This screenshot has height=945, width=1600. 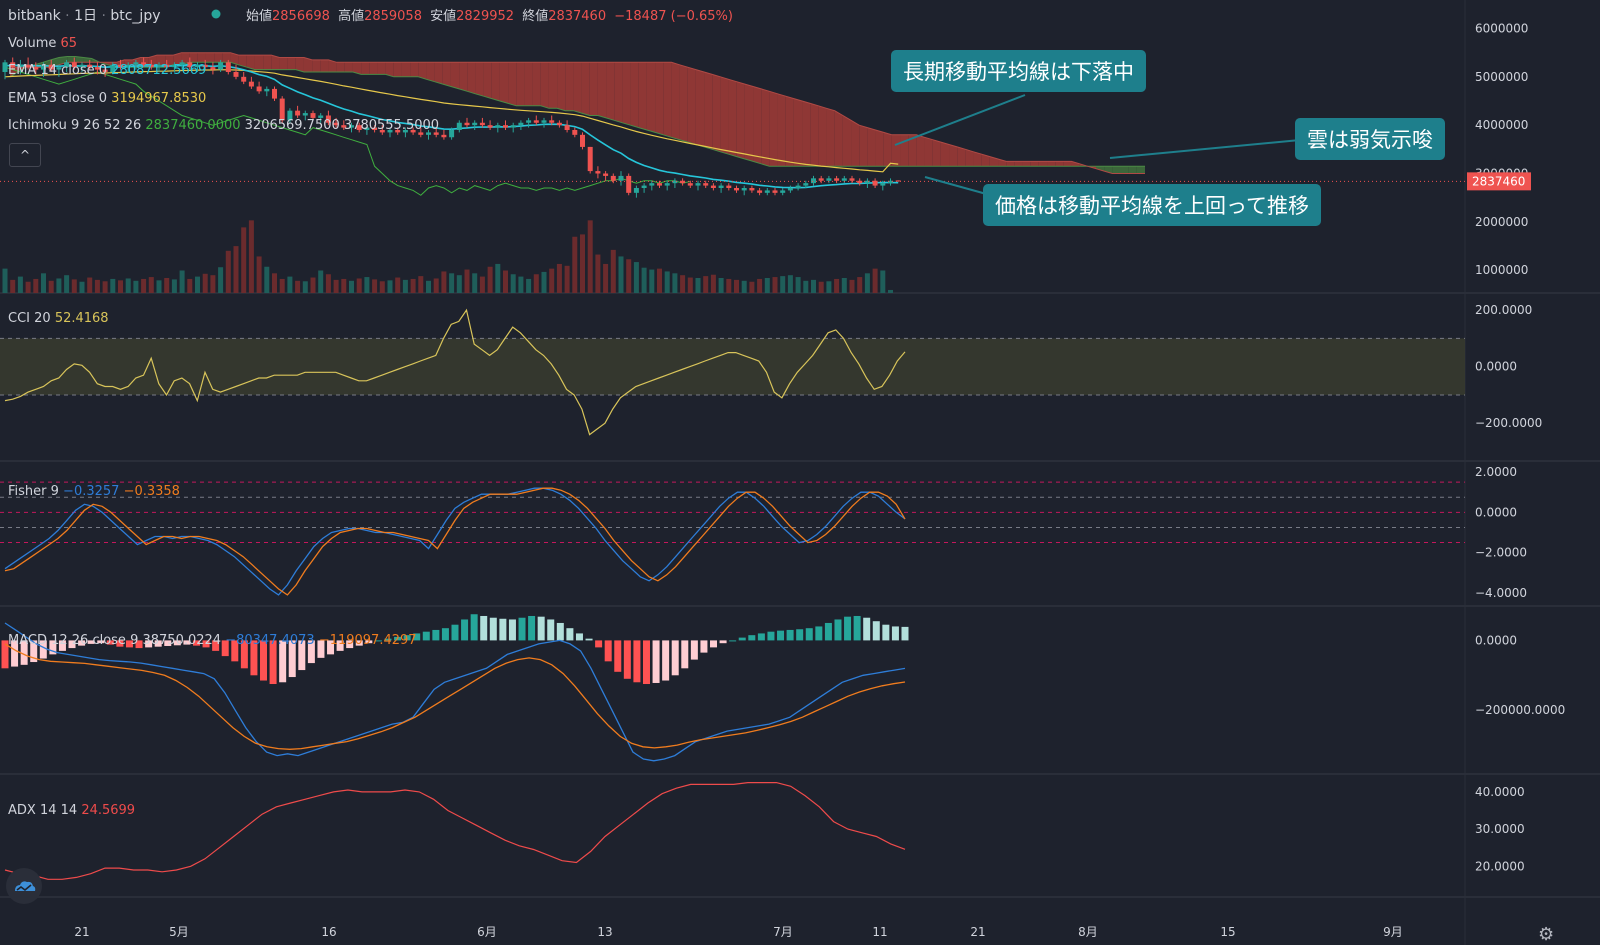 I want to click on last-price-tag, so click(x=1499, y=181).